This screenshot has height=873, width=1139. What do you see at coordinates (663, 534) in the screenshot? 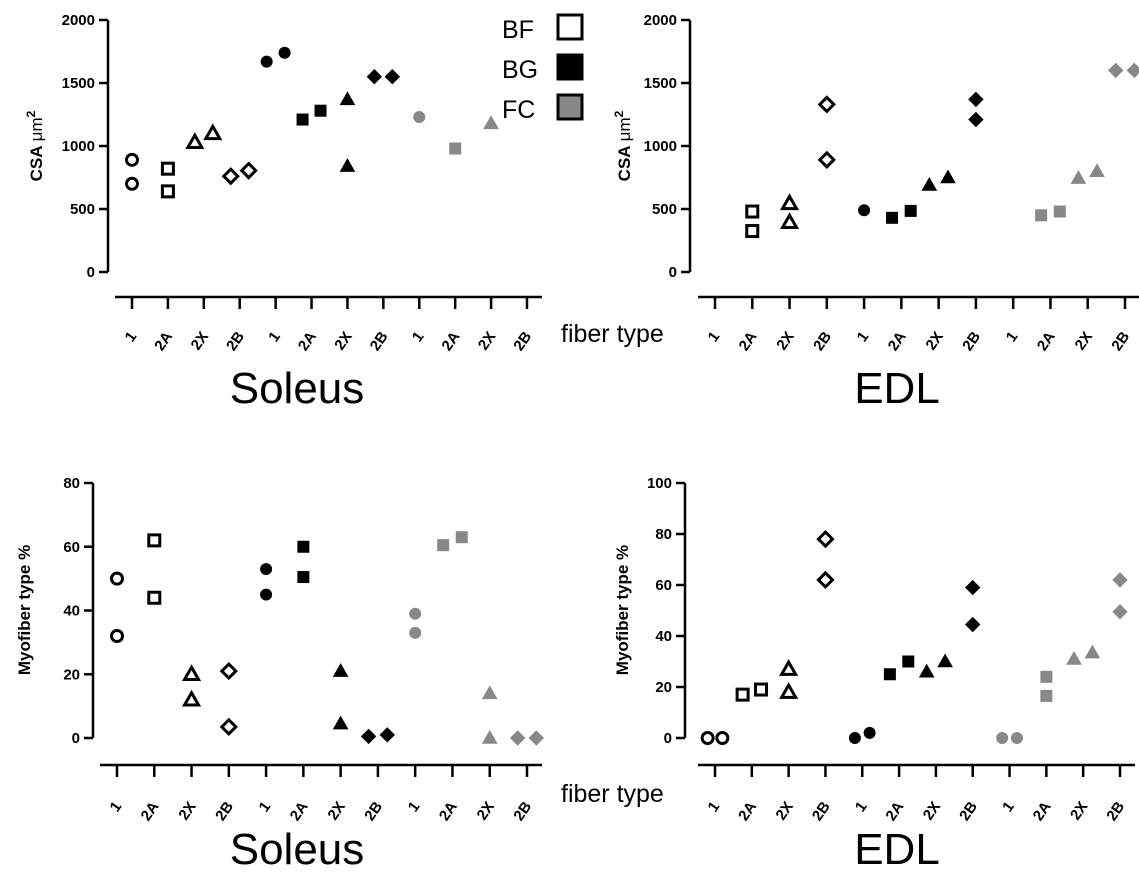
I see `y-tick-label: 80` at bounding box center [663, 534].